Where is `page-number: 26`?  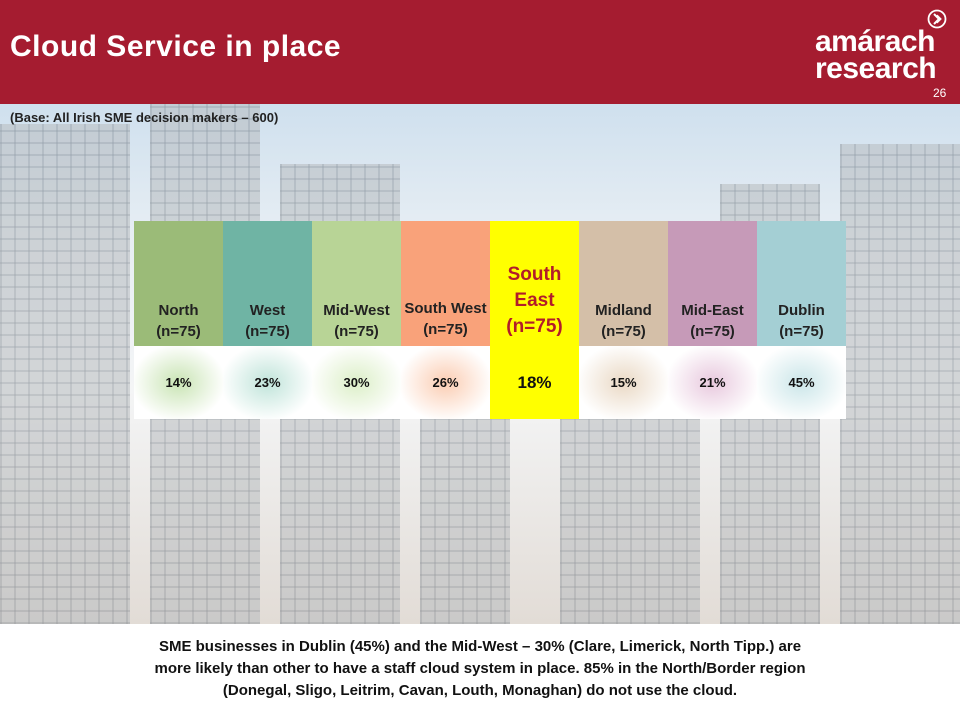 page-number: 26 is located at coordinates (940, 93).